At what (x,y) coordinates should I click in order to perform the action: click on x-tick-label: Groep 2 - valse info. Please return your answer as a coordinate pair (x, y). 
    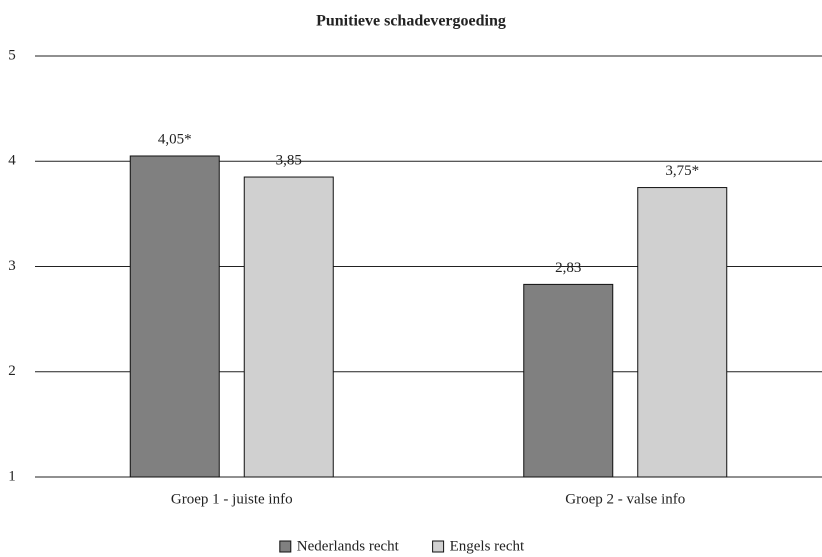
    Looking at the image, I should click on (625, 499).